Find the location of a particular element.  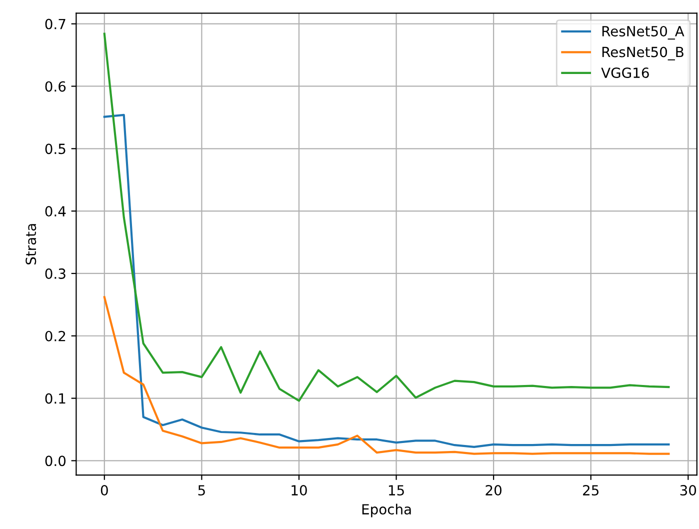

legend-label: ResNet50_B is located at coordinates (643, 53).